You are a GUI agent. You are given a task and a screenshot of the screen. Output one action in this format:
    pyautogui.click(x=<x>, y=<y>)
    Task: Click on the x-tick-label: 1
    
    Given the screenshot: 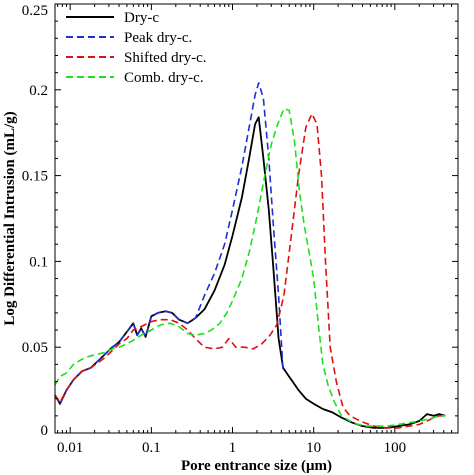 What is the action you would take?
    pyautogui.click(x=233, y=448)
    